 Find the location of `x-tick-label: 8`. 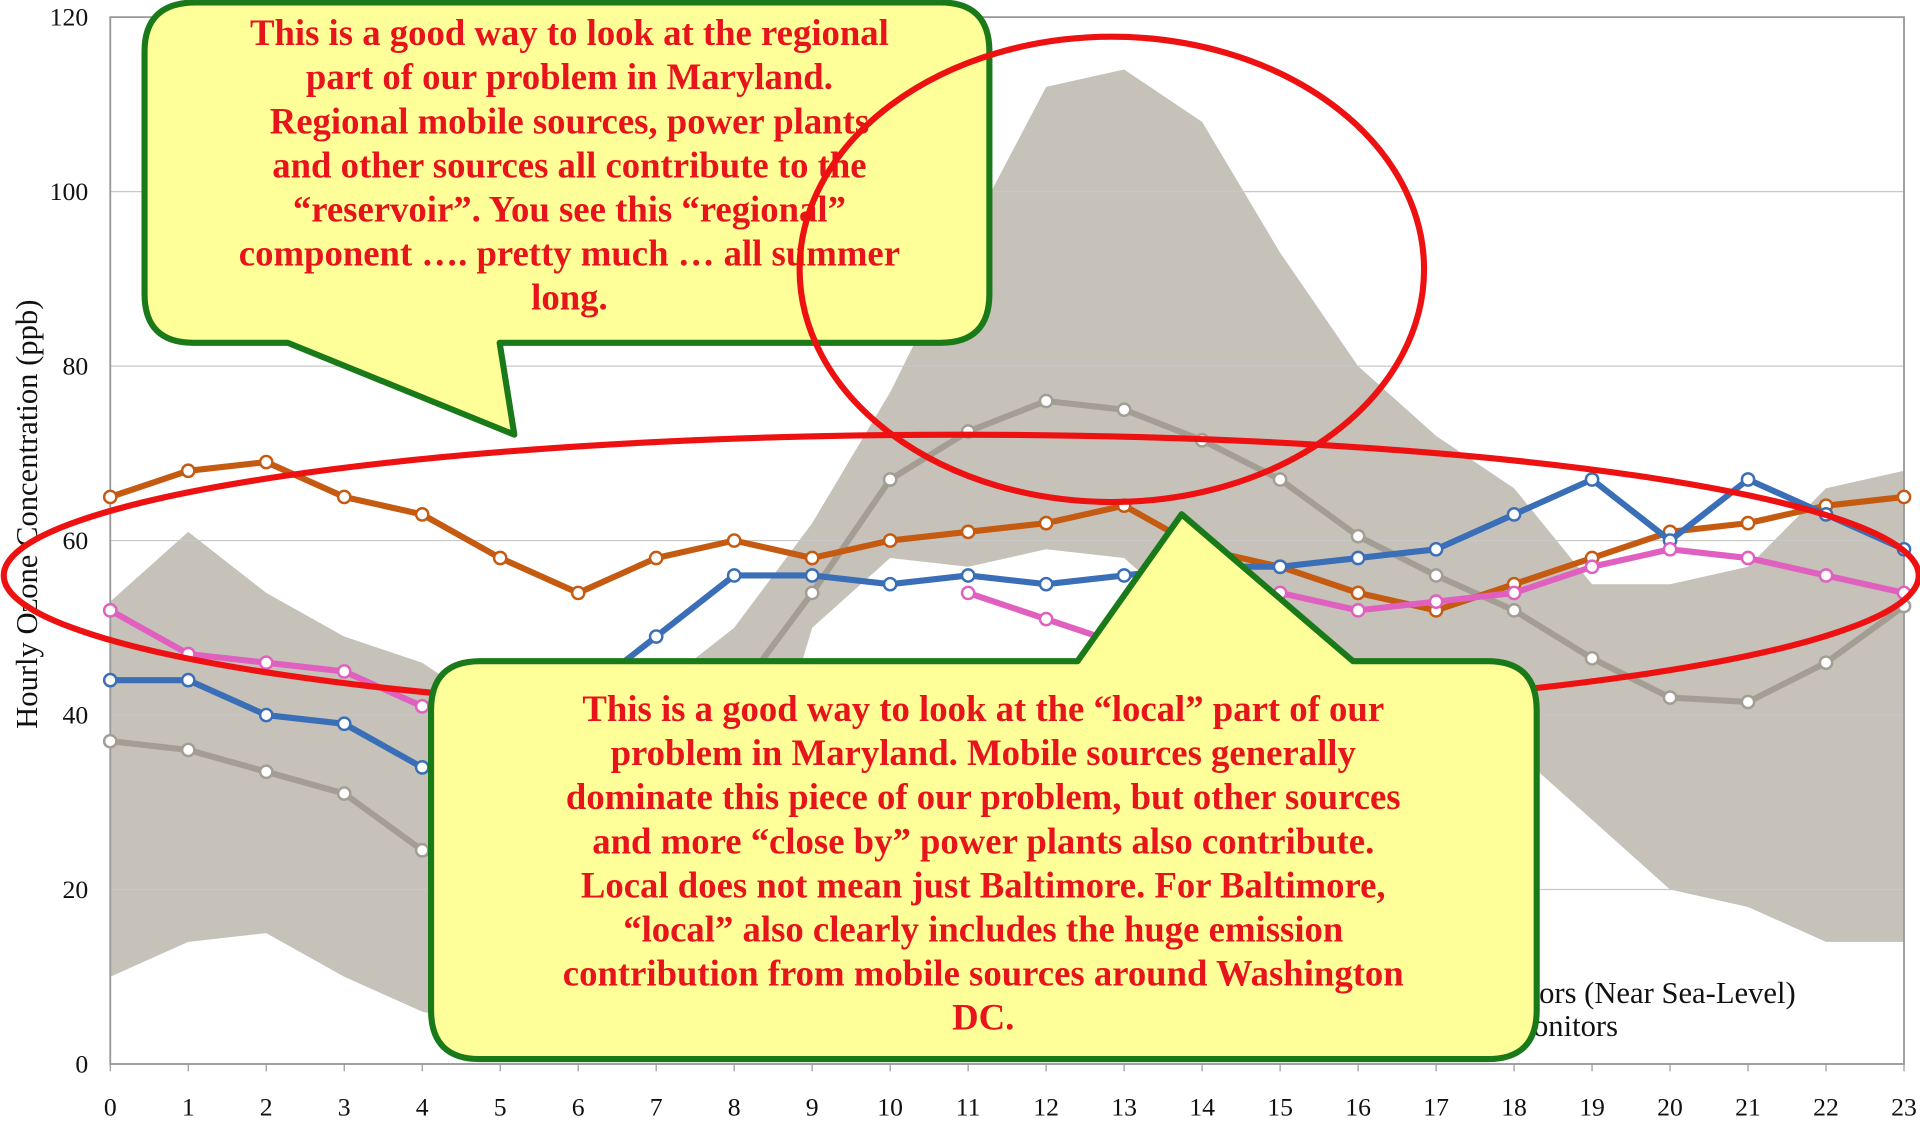

x-tick-label: 8 is located at coordinates (734, 1106).